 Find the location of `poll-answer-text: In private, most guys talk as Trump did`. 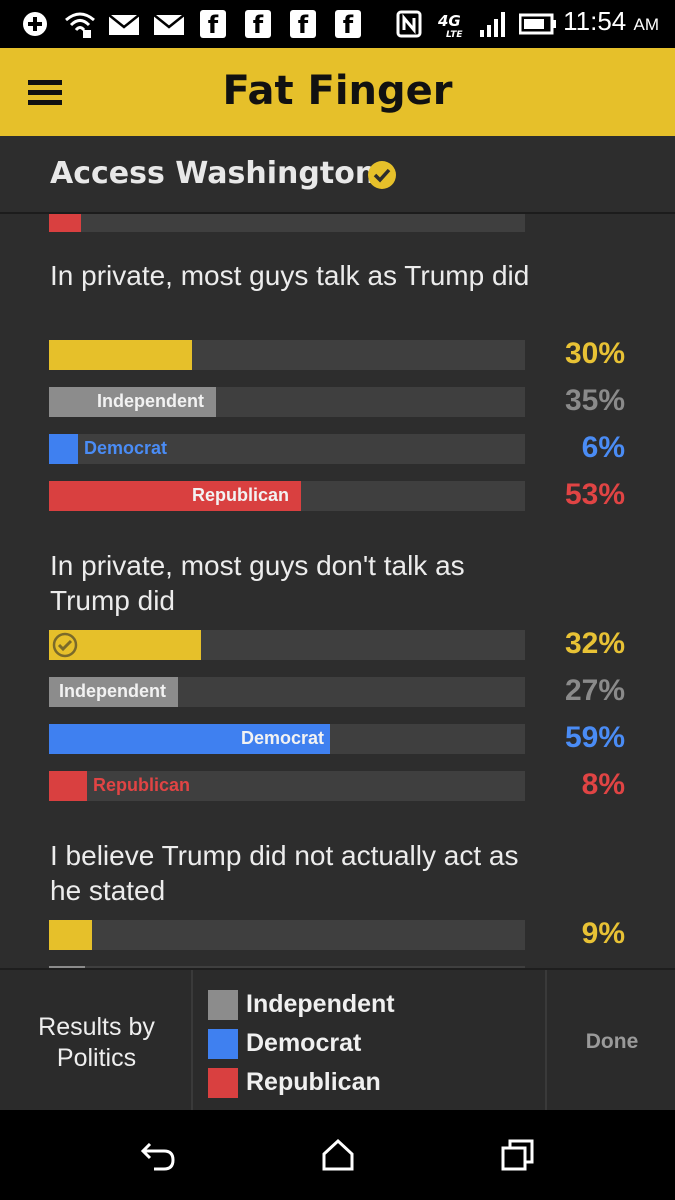

poll-answer-text: In private, most guys talk as Trump did is located at coordinates (290, 275).